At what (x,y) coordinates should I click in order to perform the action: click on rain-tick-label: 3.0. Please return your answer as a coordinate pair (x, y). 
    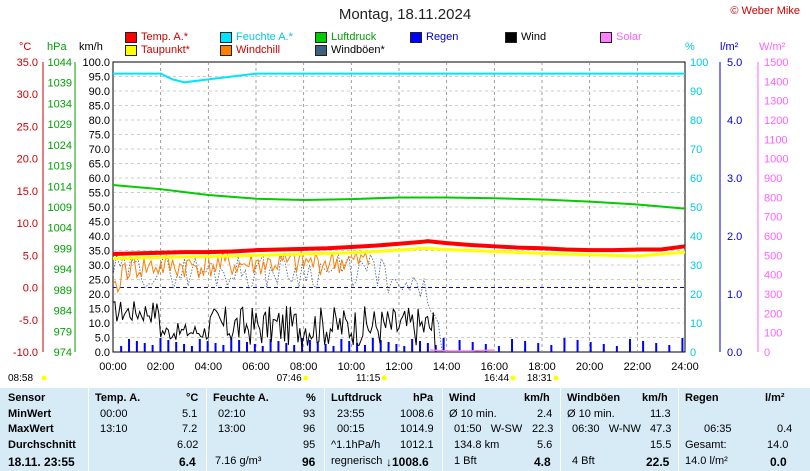
    Looking at the image, I should click on (734, 179).